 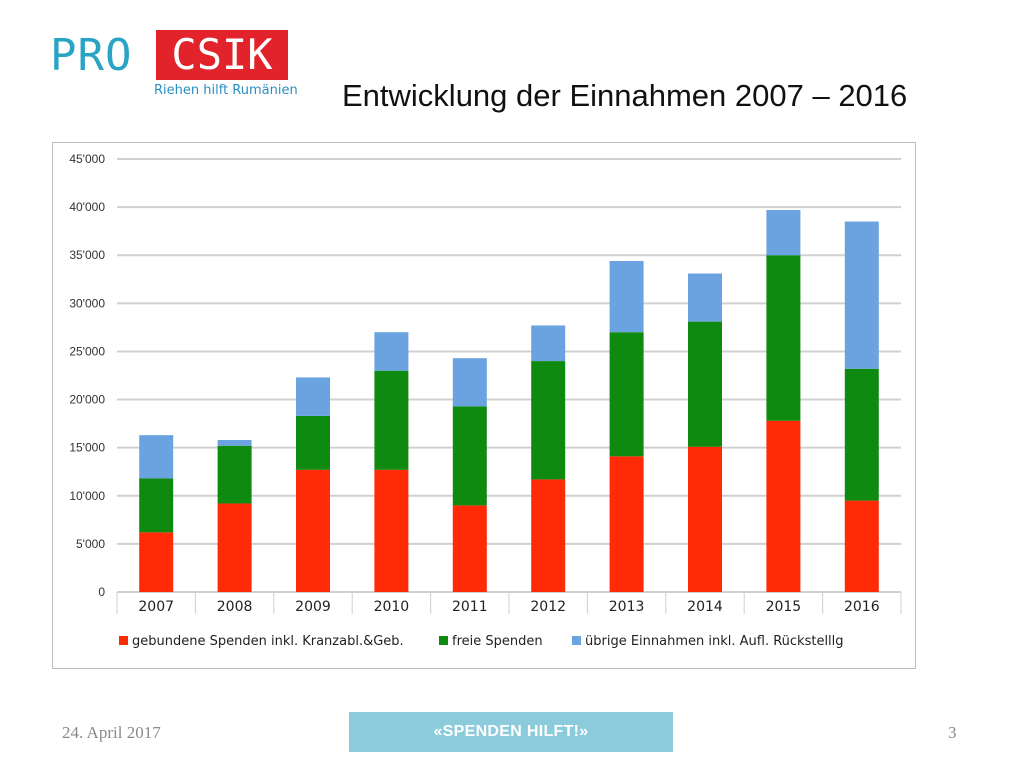 What do you see at coordinates (156, 607) in the screenshot?
I see `x-tick-label: 2007` at bounding box center [156, 607].